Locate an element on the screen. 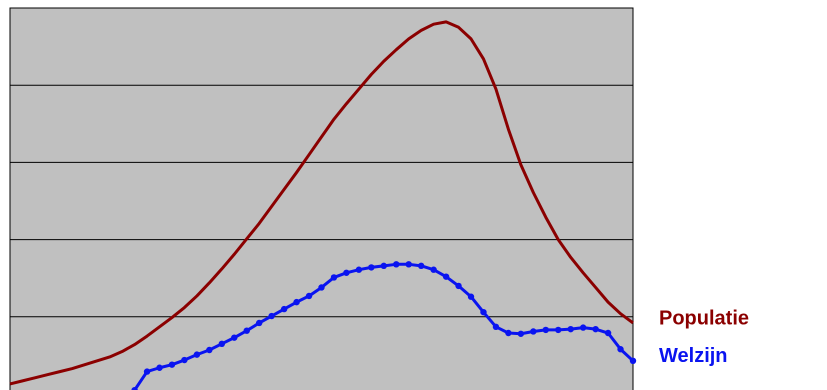 The height and width of the screenshot is (390, 827). legend-label: Populatie is located at coordinates (704, 318).